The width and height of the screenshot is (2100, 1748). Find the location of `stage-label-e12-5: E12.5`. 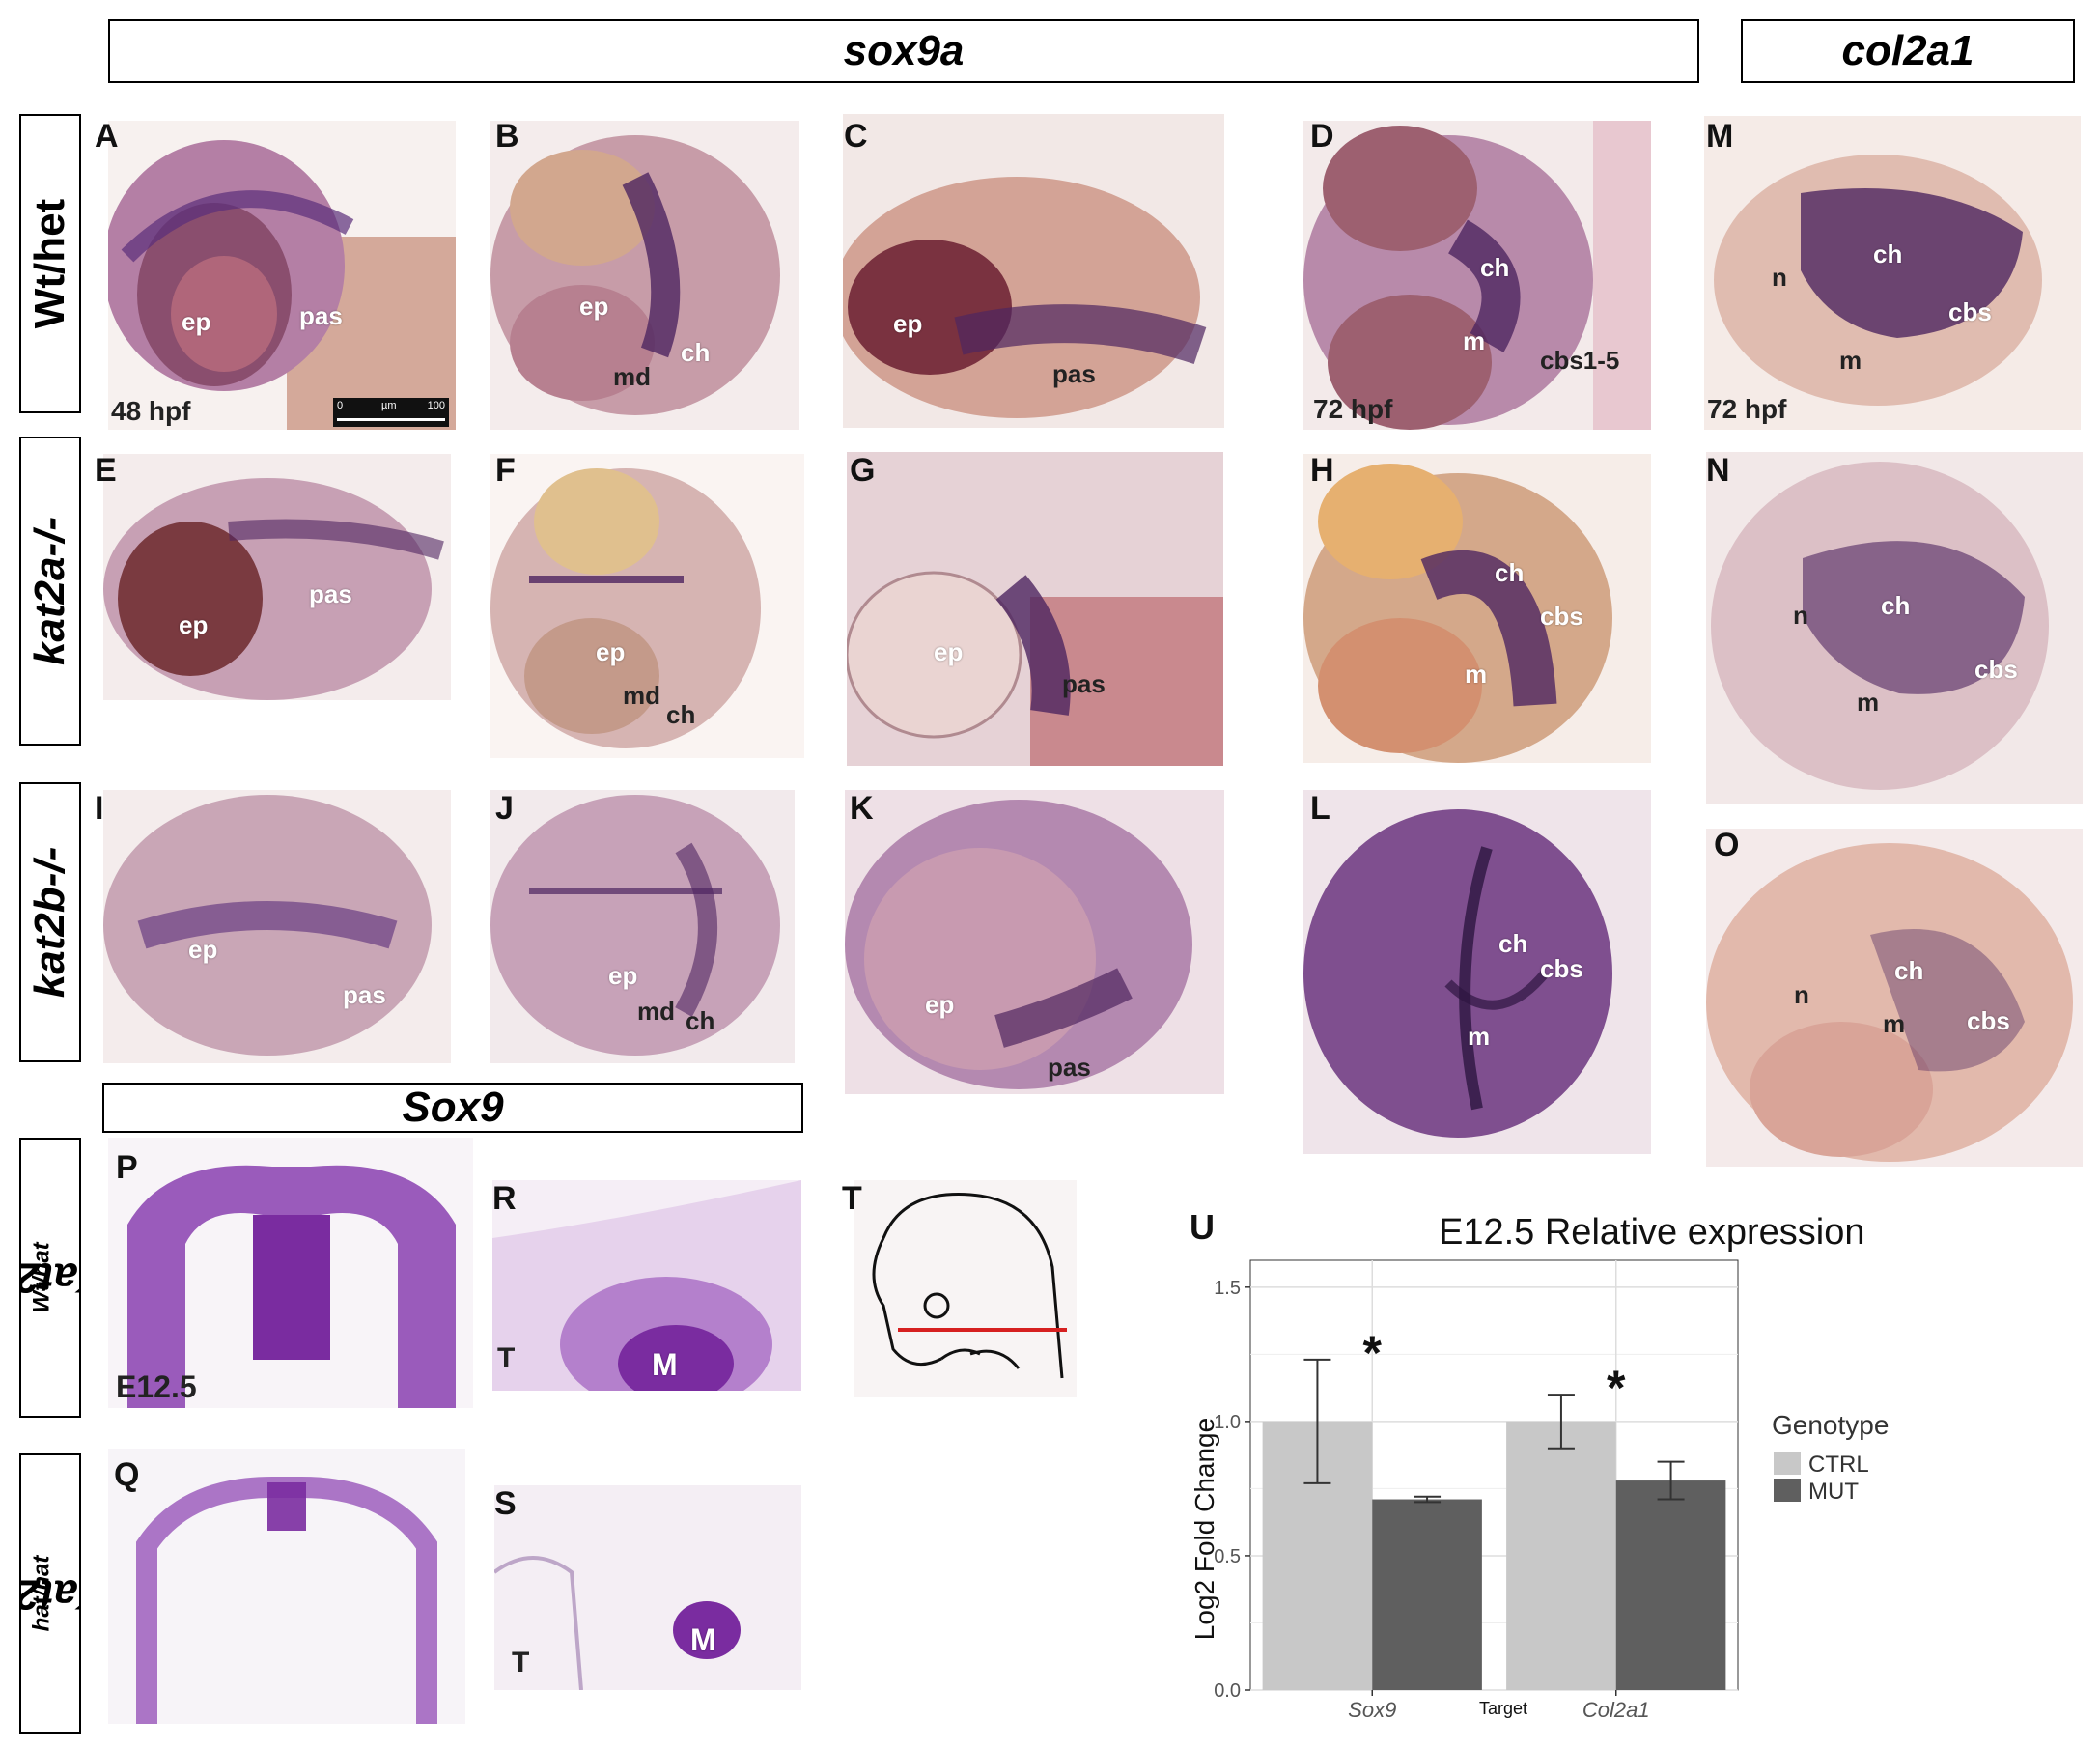

stage-label-e12-5: E12.5 is located at coordinates (157, 1386).